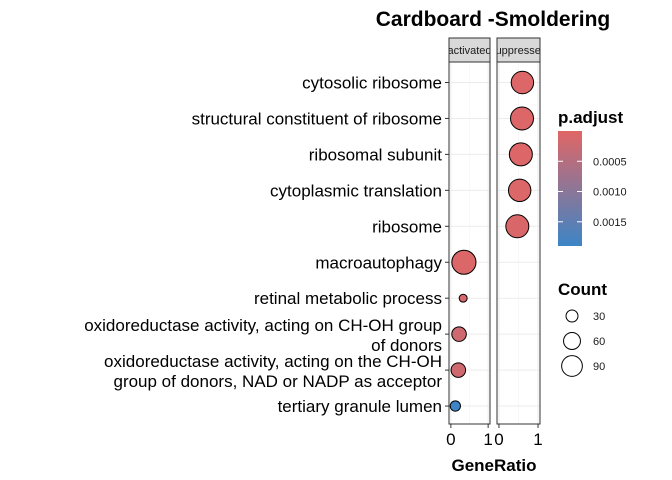 The width and height of the screenshot is (672, 480). What do you see at coordinates (582, 289) in the screenshot?
I see `size-legend-title: Count` at bounding box center [582, 289].